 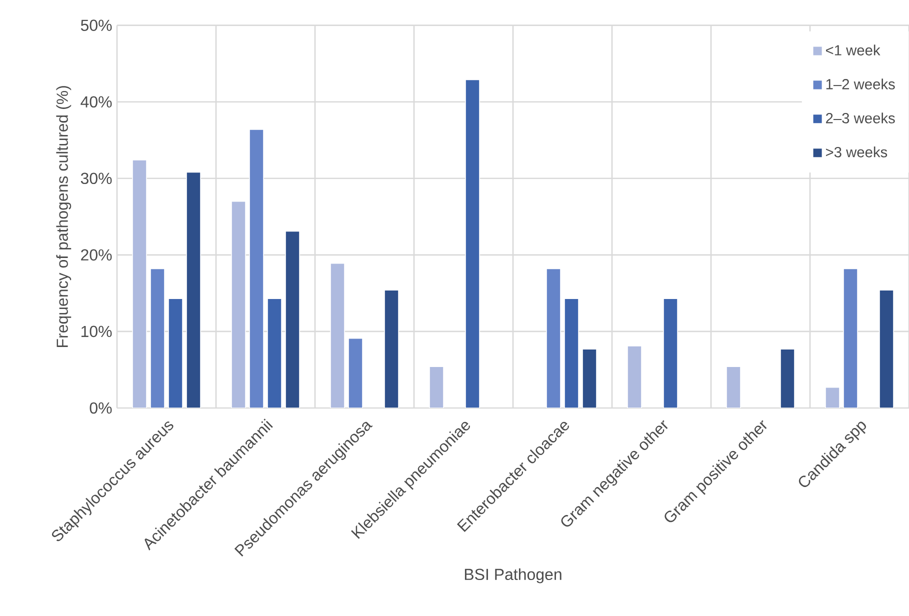 I want to click on y-tick-label: 10%, so click(x=96, y=332).